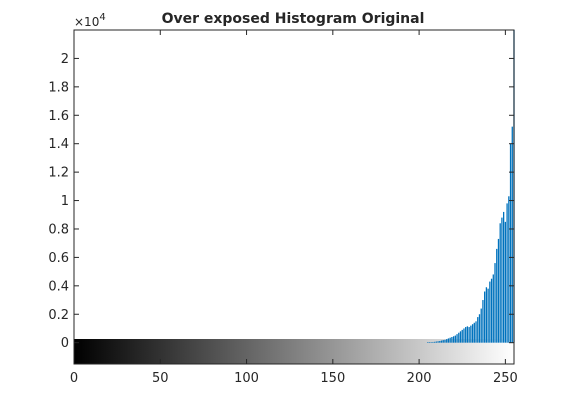  Describe the element at coordinates (293, 19) in the screenshot. I see `chart-title: Over exposed Histogram Original` at that location.